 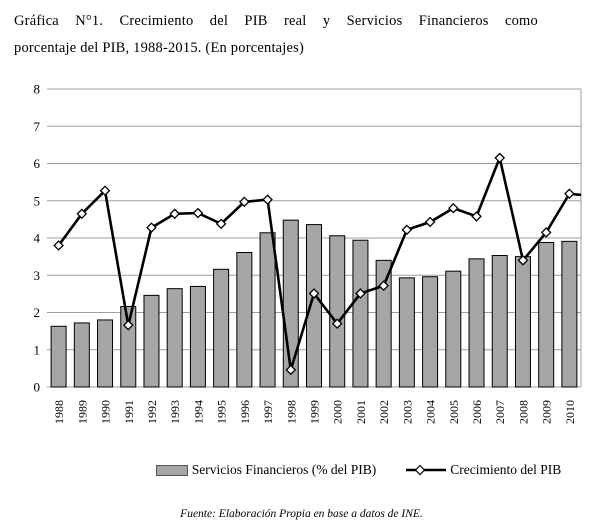 What do you see at coordinates (221, 224) in the screenshot?
I see `marker-1995` at bounding box center [221, 224].